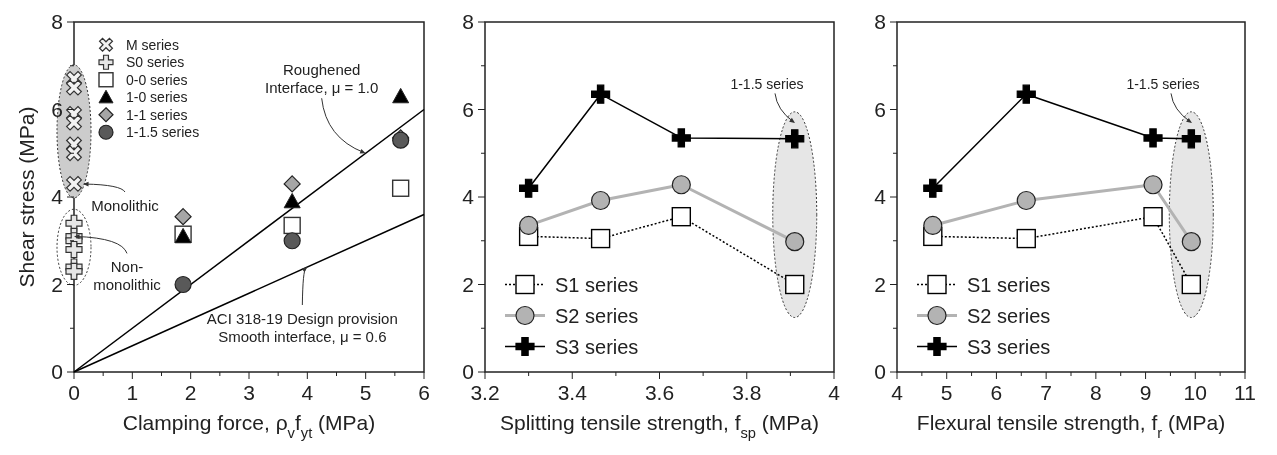 This screenshot has height=455, width=1277. I want to click on x-tick-label: 10, so click(1195, 392).